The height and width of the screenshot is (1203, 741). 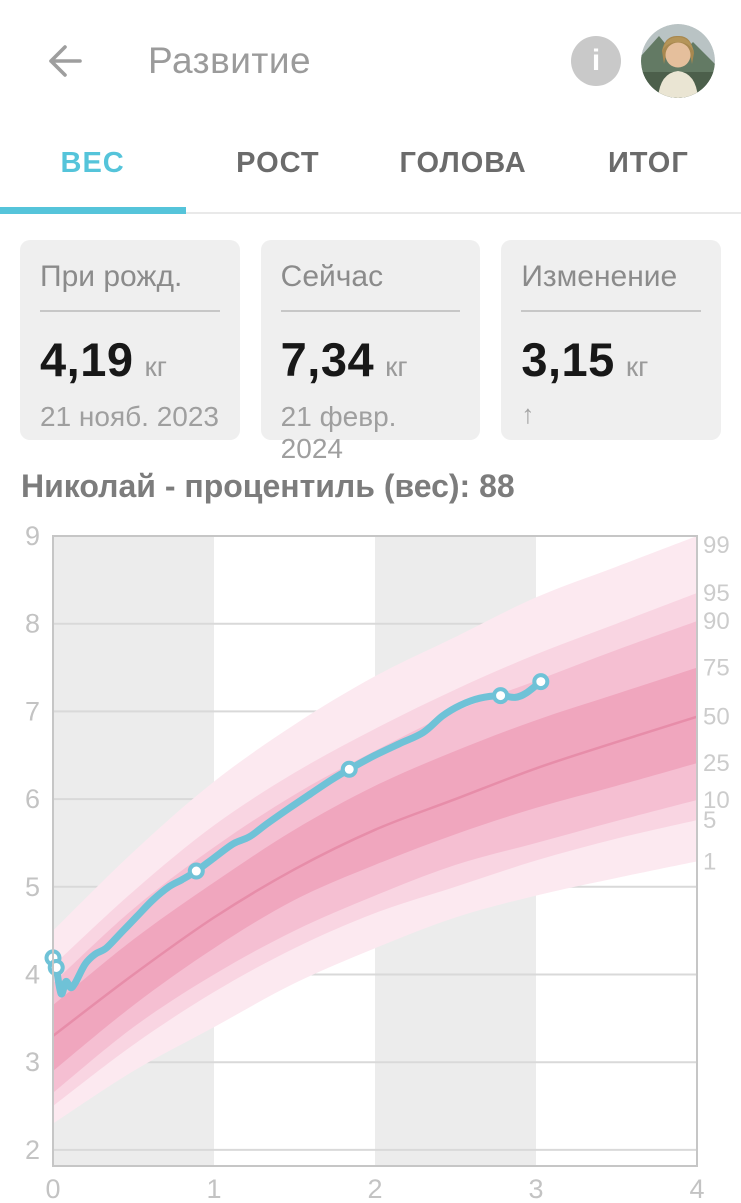 I want to click on y-axis-label: 8, so click(x=32, y=624).